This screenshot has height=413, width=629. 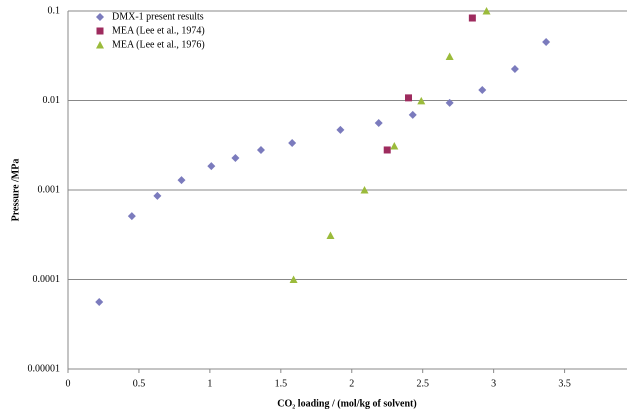 What do you see at coordinates (68, 383) in the screenshot?
I see `x-tick-label: 0` at bounding box center [68, 383].